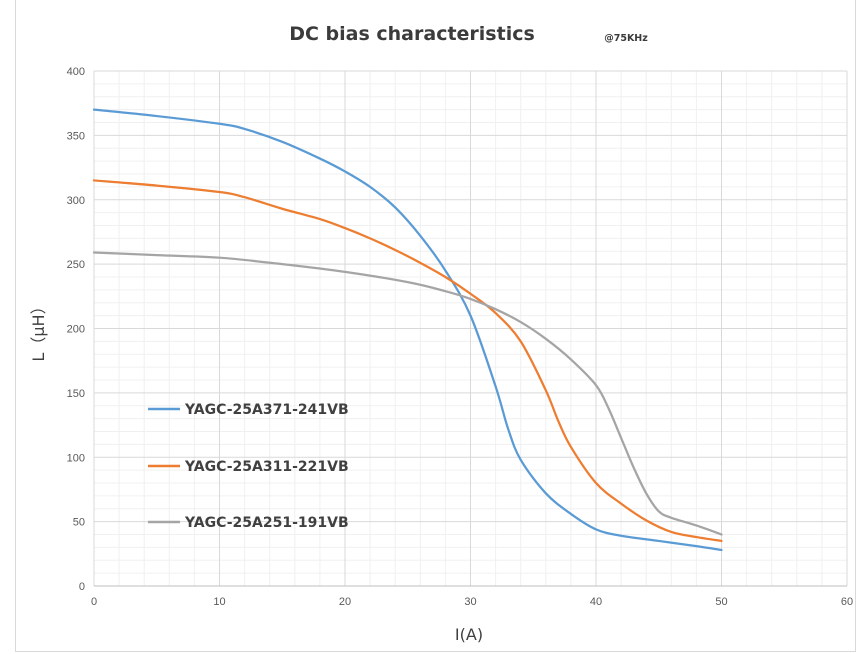  Describe the element at coordinates (94, 602) in the screenshot. I see `x-tick-label: 0` at that location.